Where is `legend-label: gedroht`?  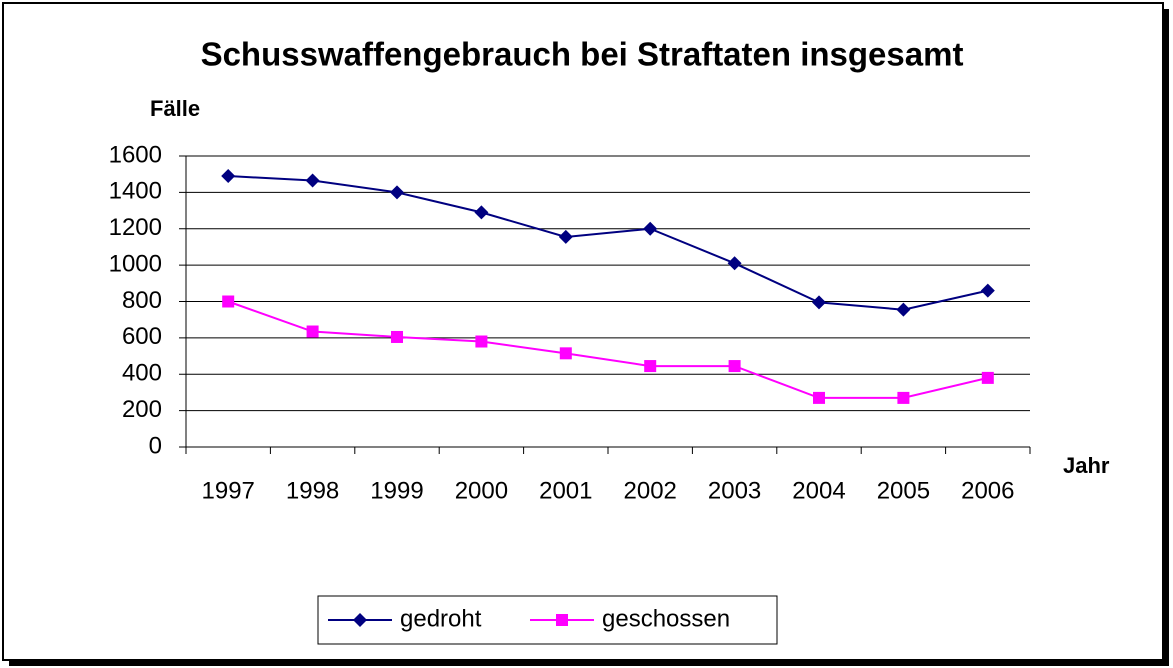
legend-label: gedroht is located at coordinates (441, 618).